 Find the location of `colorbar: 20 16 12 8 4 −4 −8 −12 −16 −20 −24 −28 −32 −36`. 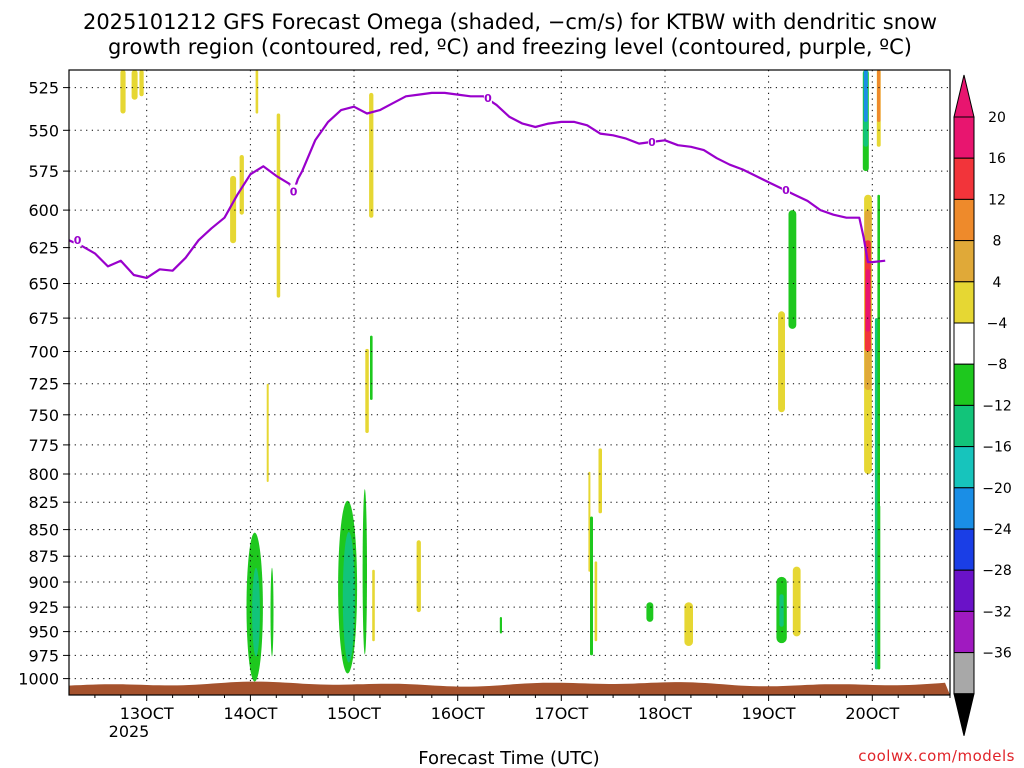

colorbar: 20 16 12 8 4 −4 −8 −12 −16 −20 −24 −28 −32 −36 is located at coordinates (982, 405).